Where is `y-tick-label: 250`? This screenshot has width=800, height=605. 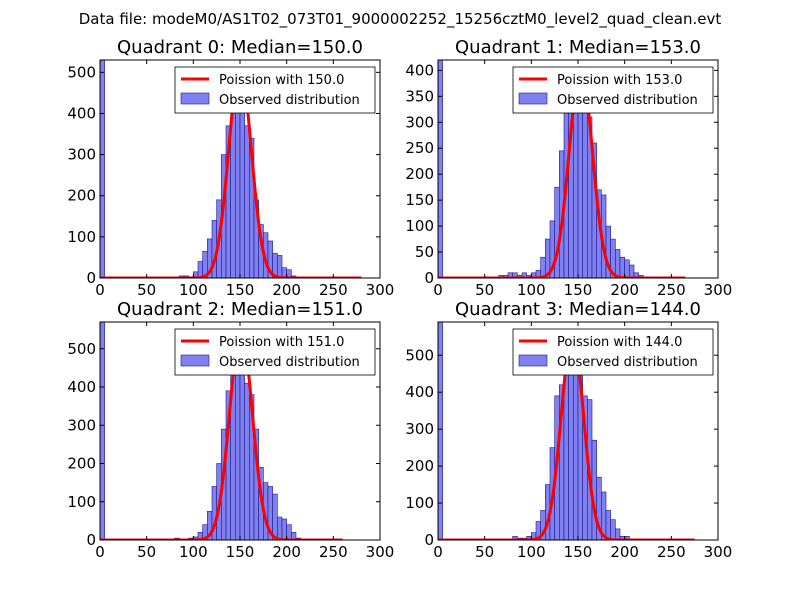 y-tick-label: 250 is located at coordinates (419, 148).